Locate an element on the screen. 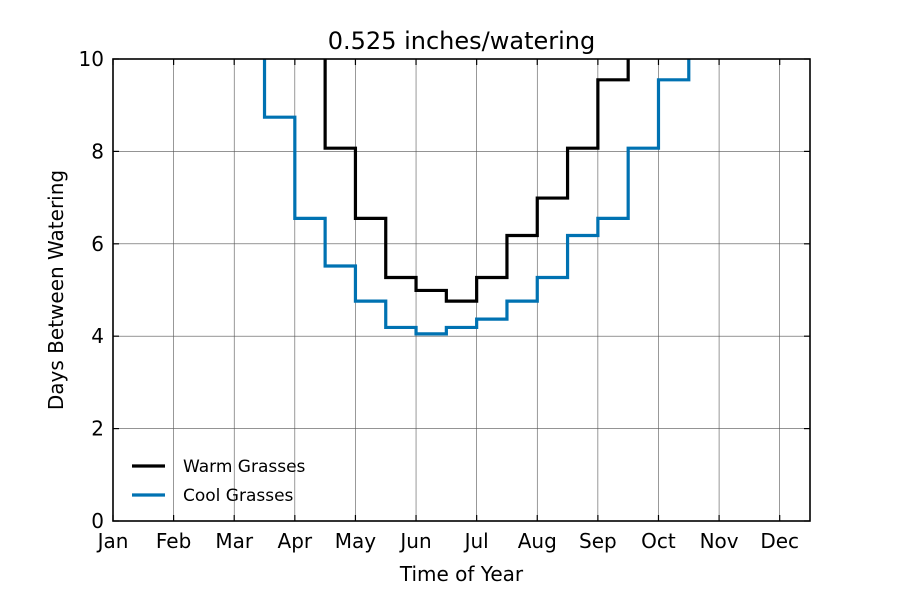 The height and width of the screenshot is (600, 900). x-tick-label: Jul is located at coordinates (476, 541).